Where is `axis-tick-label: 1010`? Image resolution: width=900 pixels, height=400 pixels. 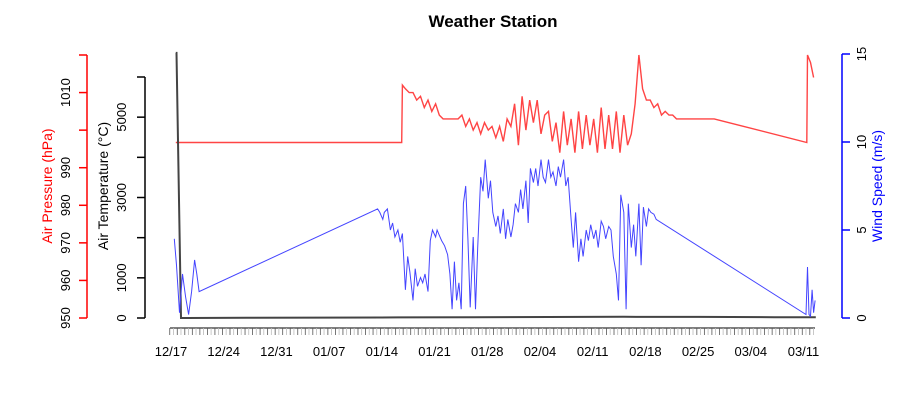 axis-tick-label: 1010 is located at coordinates (65, 92).